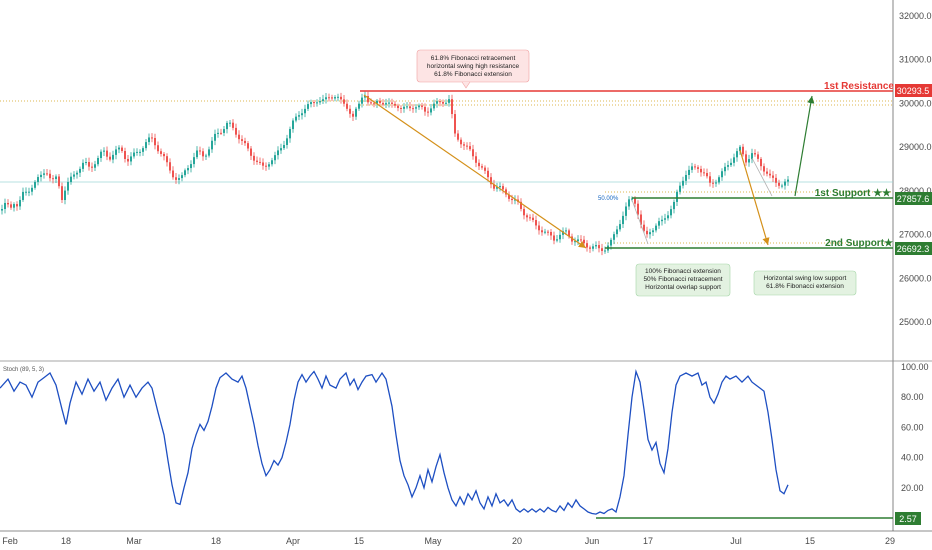 The height and width of the screenshot is (550, 932). What do you see at coordinates (433, 541) in the screenshot?
I see `time-tick-label: May` at bounding box center [433, 541].